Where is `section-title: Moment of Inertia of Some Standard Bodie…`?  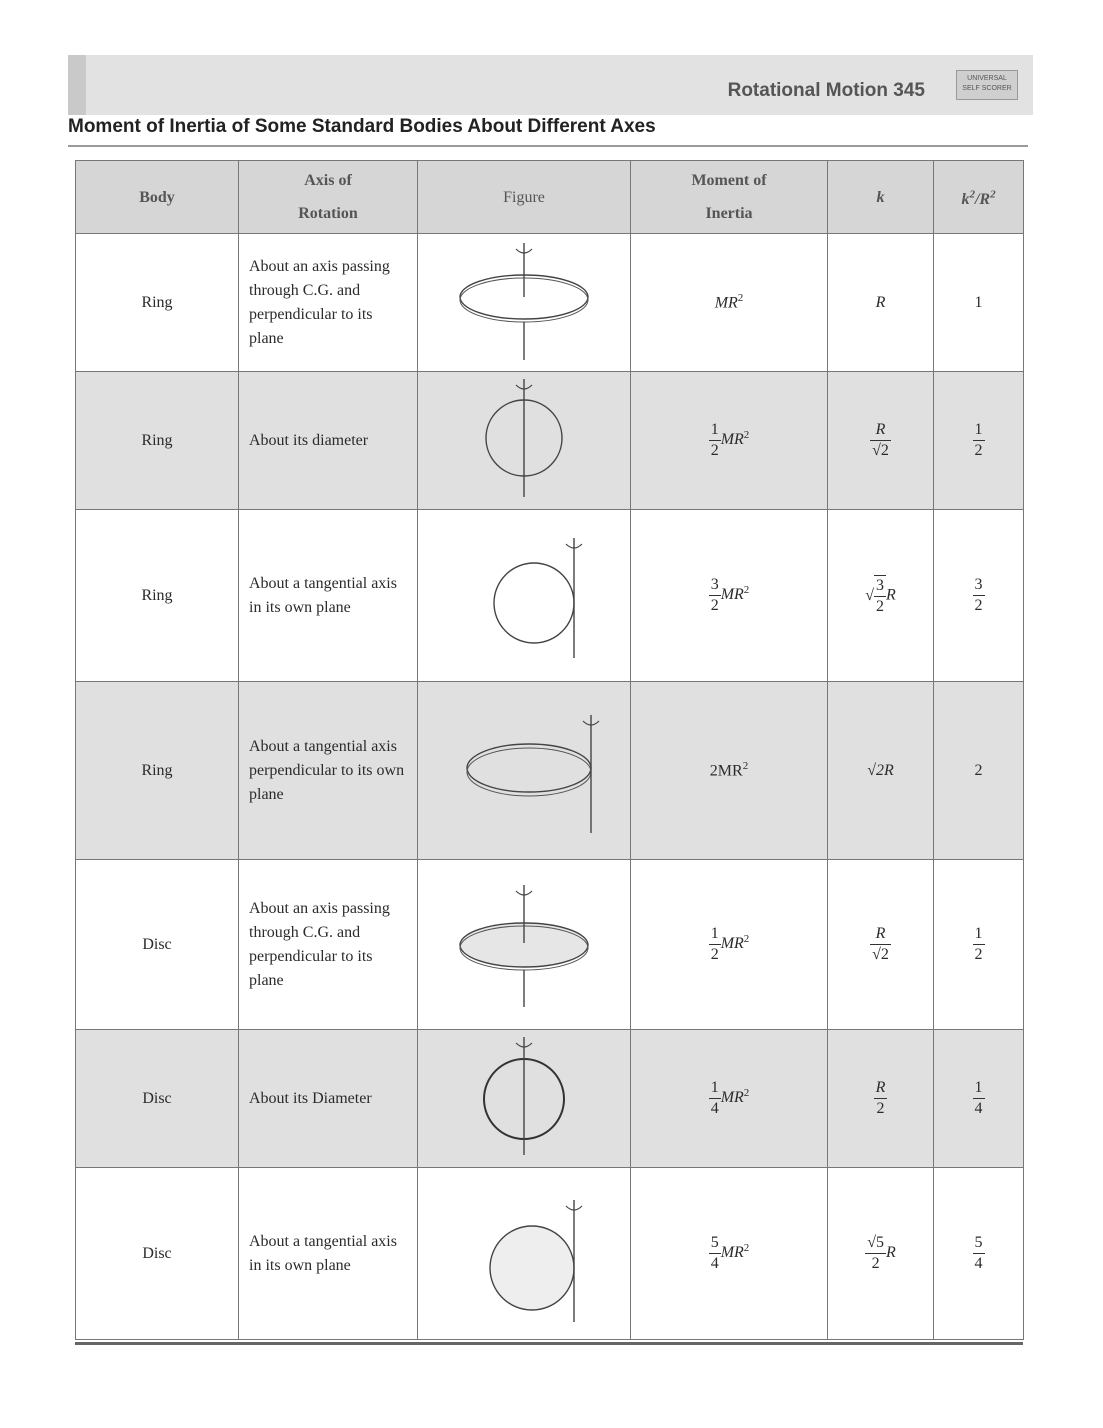 section-title: Moment of Inertia of Some Standard Bodie… is located at coordinates (362, 126).